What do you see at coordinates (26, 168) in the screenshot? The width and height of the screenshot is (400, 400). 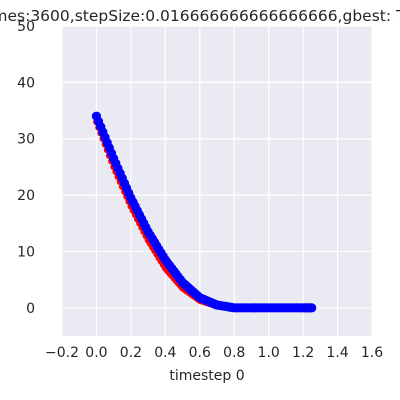 I see `y-tick-labels: 0 10 20 30 40 50` at bounding box center [26, 168].